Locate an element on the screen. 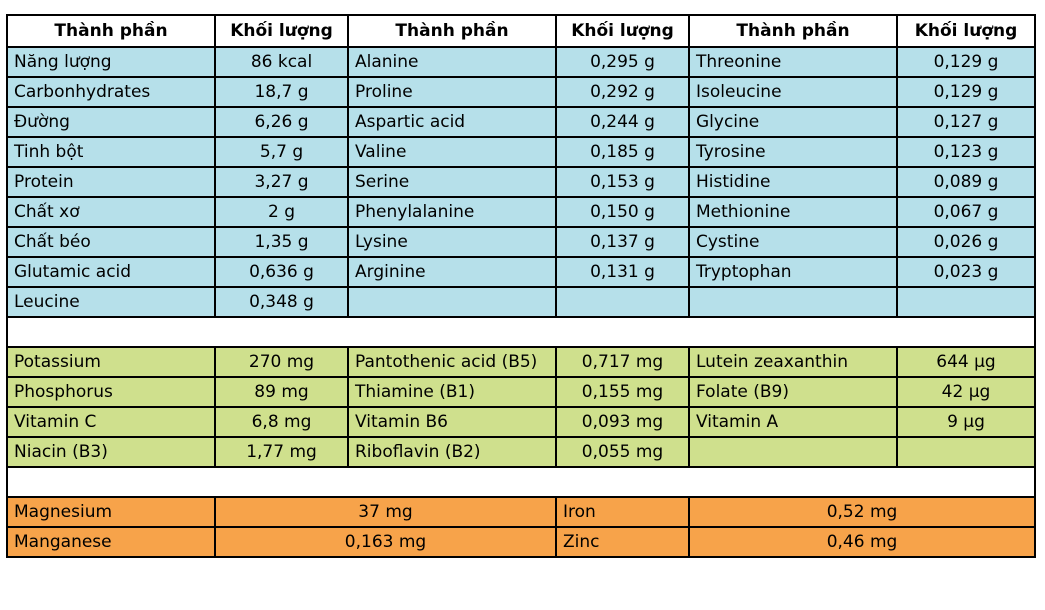 The width and height of the screenshot is (1045, 610). nutrient-name: Glycine is located at coordinates (793, 122).